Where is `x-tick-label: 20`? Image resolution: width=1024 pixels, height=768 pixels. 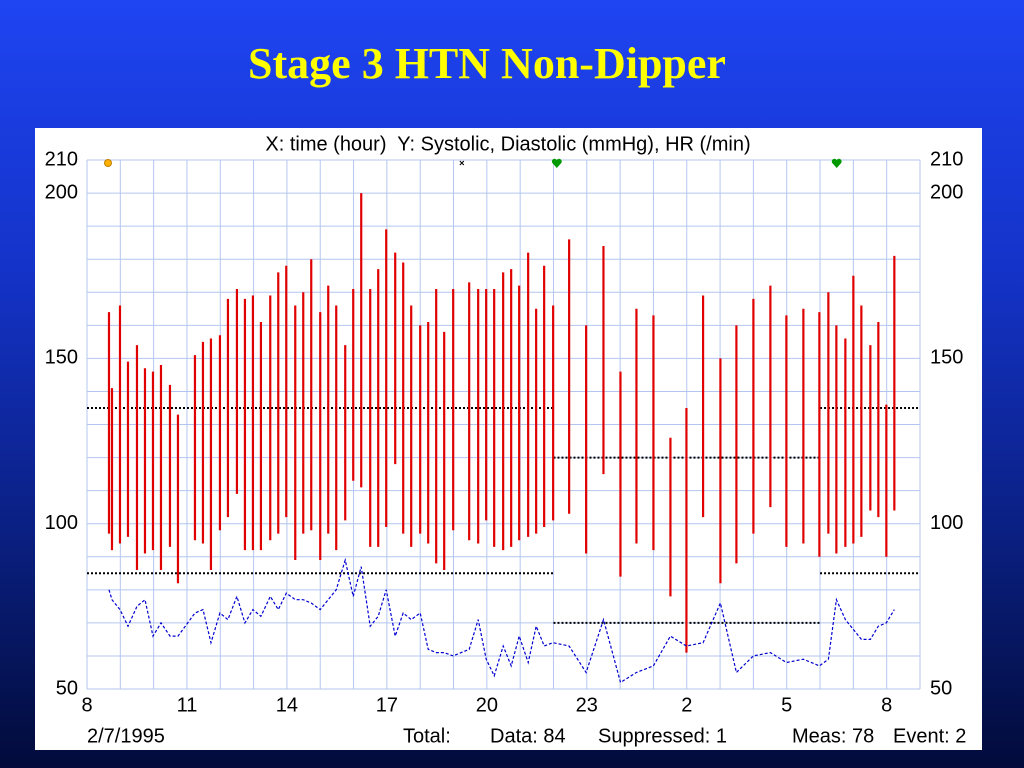 x-tick-label: 20 is located at coordinates (487, 705).